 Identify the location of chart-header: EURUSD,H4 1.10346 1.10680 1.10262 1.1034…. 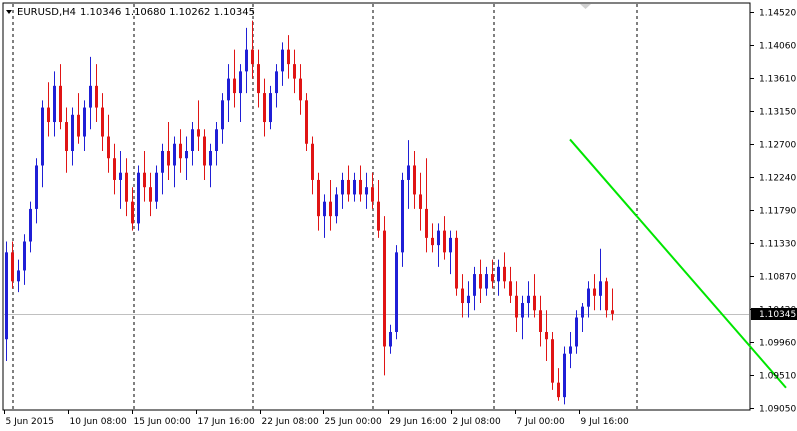
(130, 12).